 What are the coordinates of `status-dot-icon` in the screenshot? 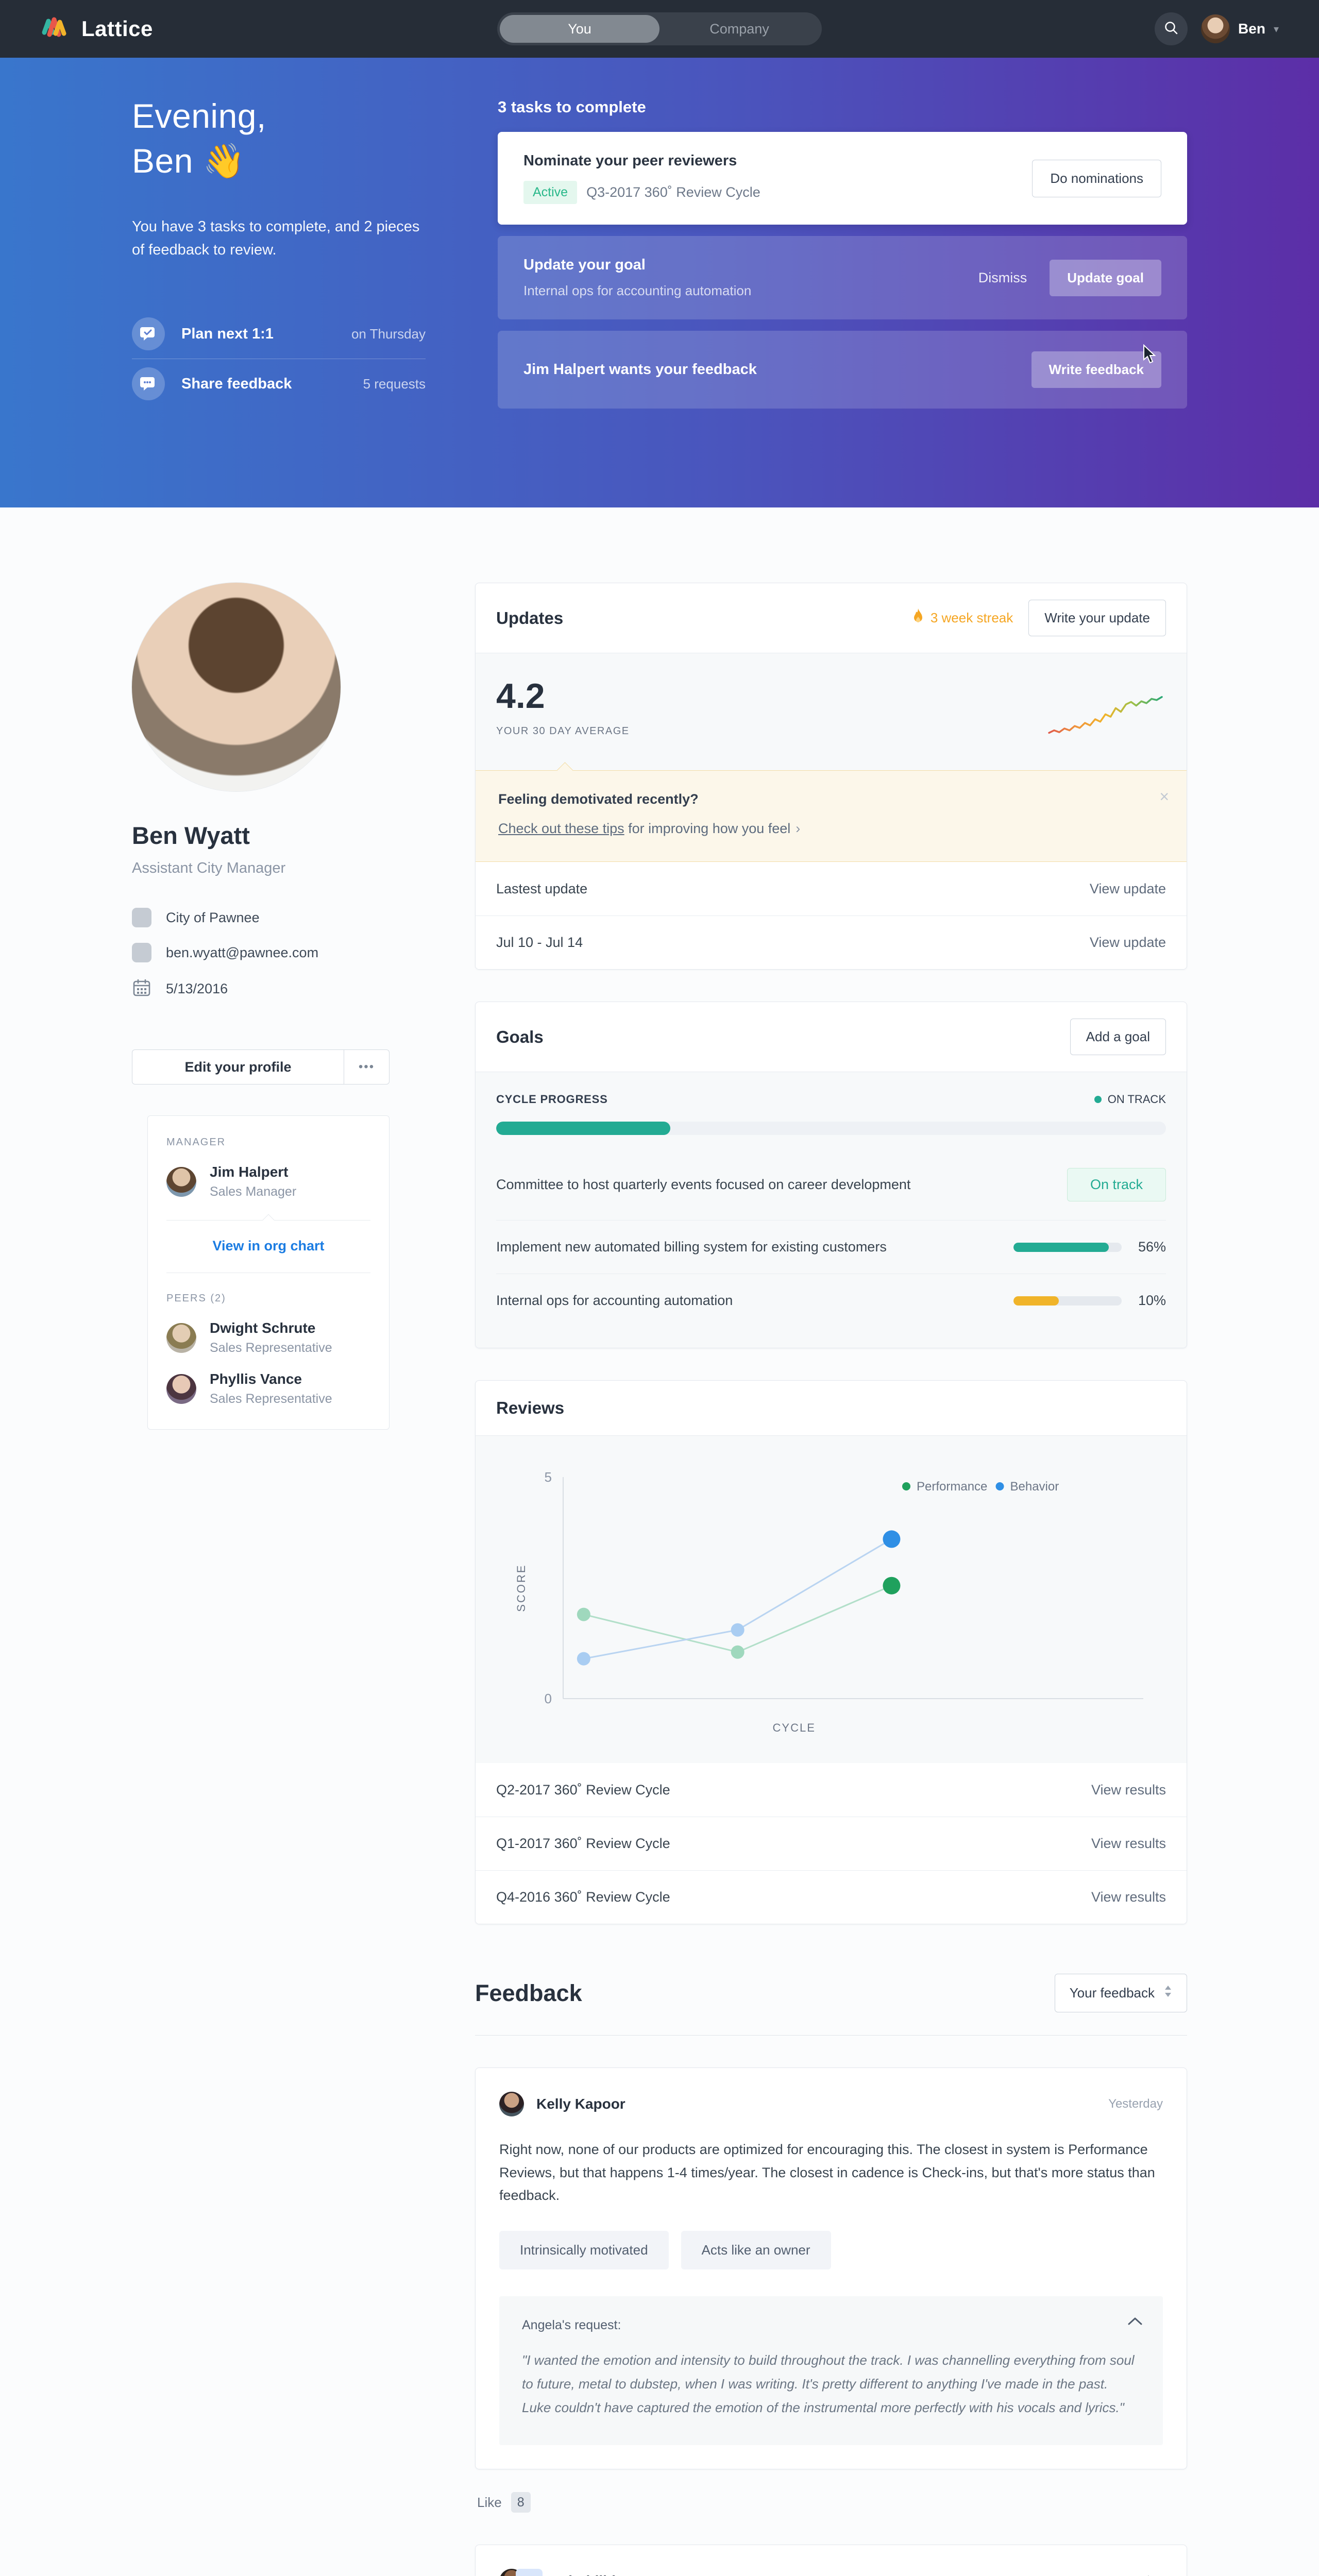 It's located at (1098, 1100).